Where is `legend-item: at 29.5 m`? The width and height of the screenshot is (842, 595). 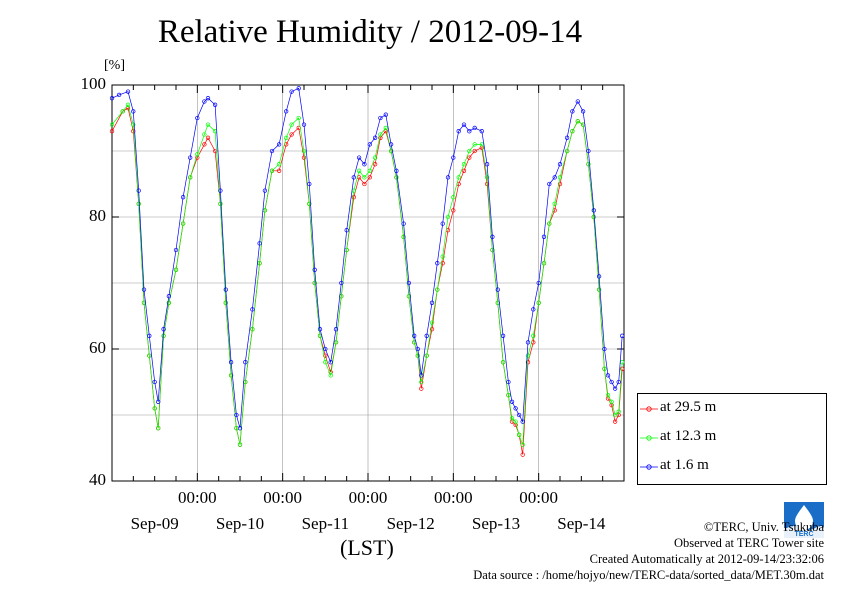
legend-item: at 29.5 m is located at coordinates (732, 410).